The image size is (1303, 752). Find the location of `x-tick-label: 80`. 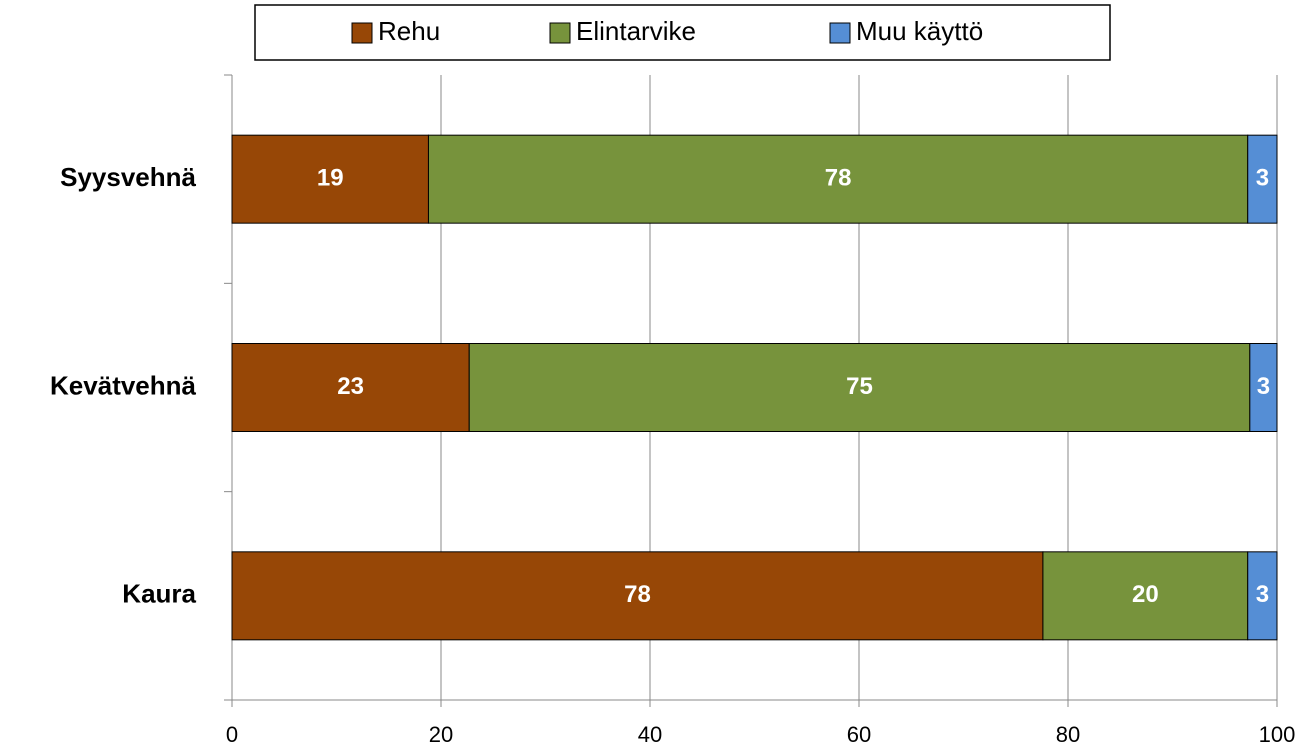

x-tick-label: 80 is located at coordinates (1068, 734).